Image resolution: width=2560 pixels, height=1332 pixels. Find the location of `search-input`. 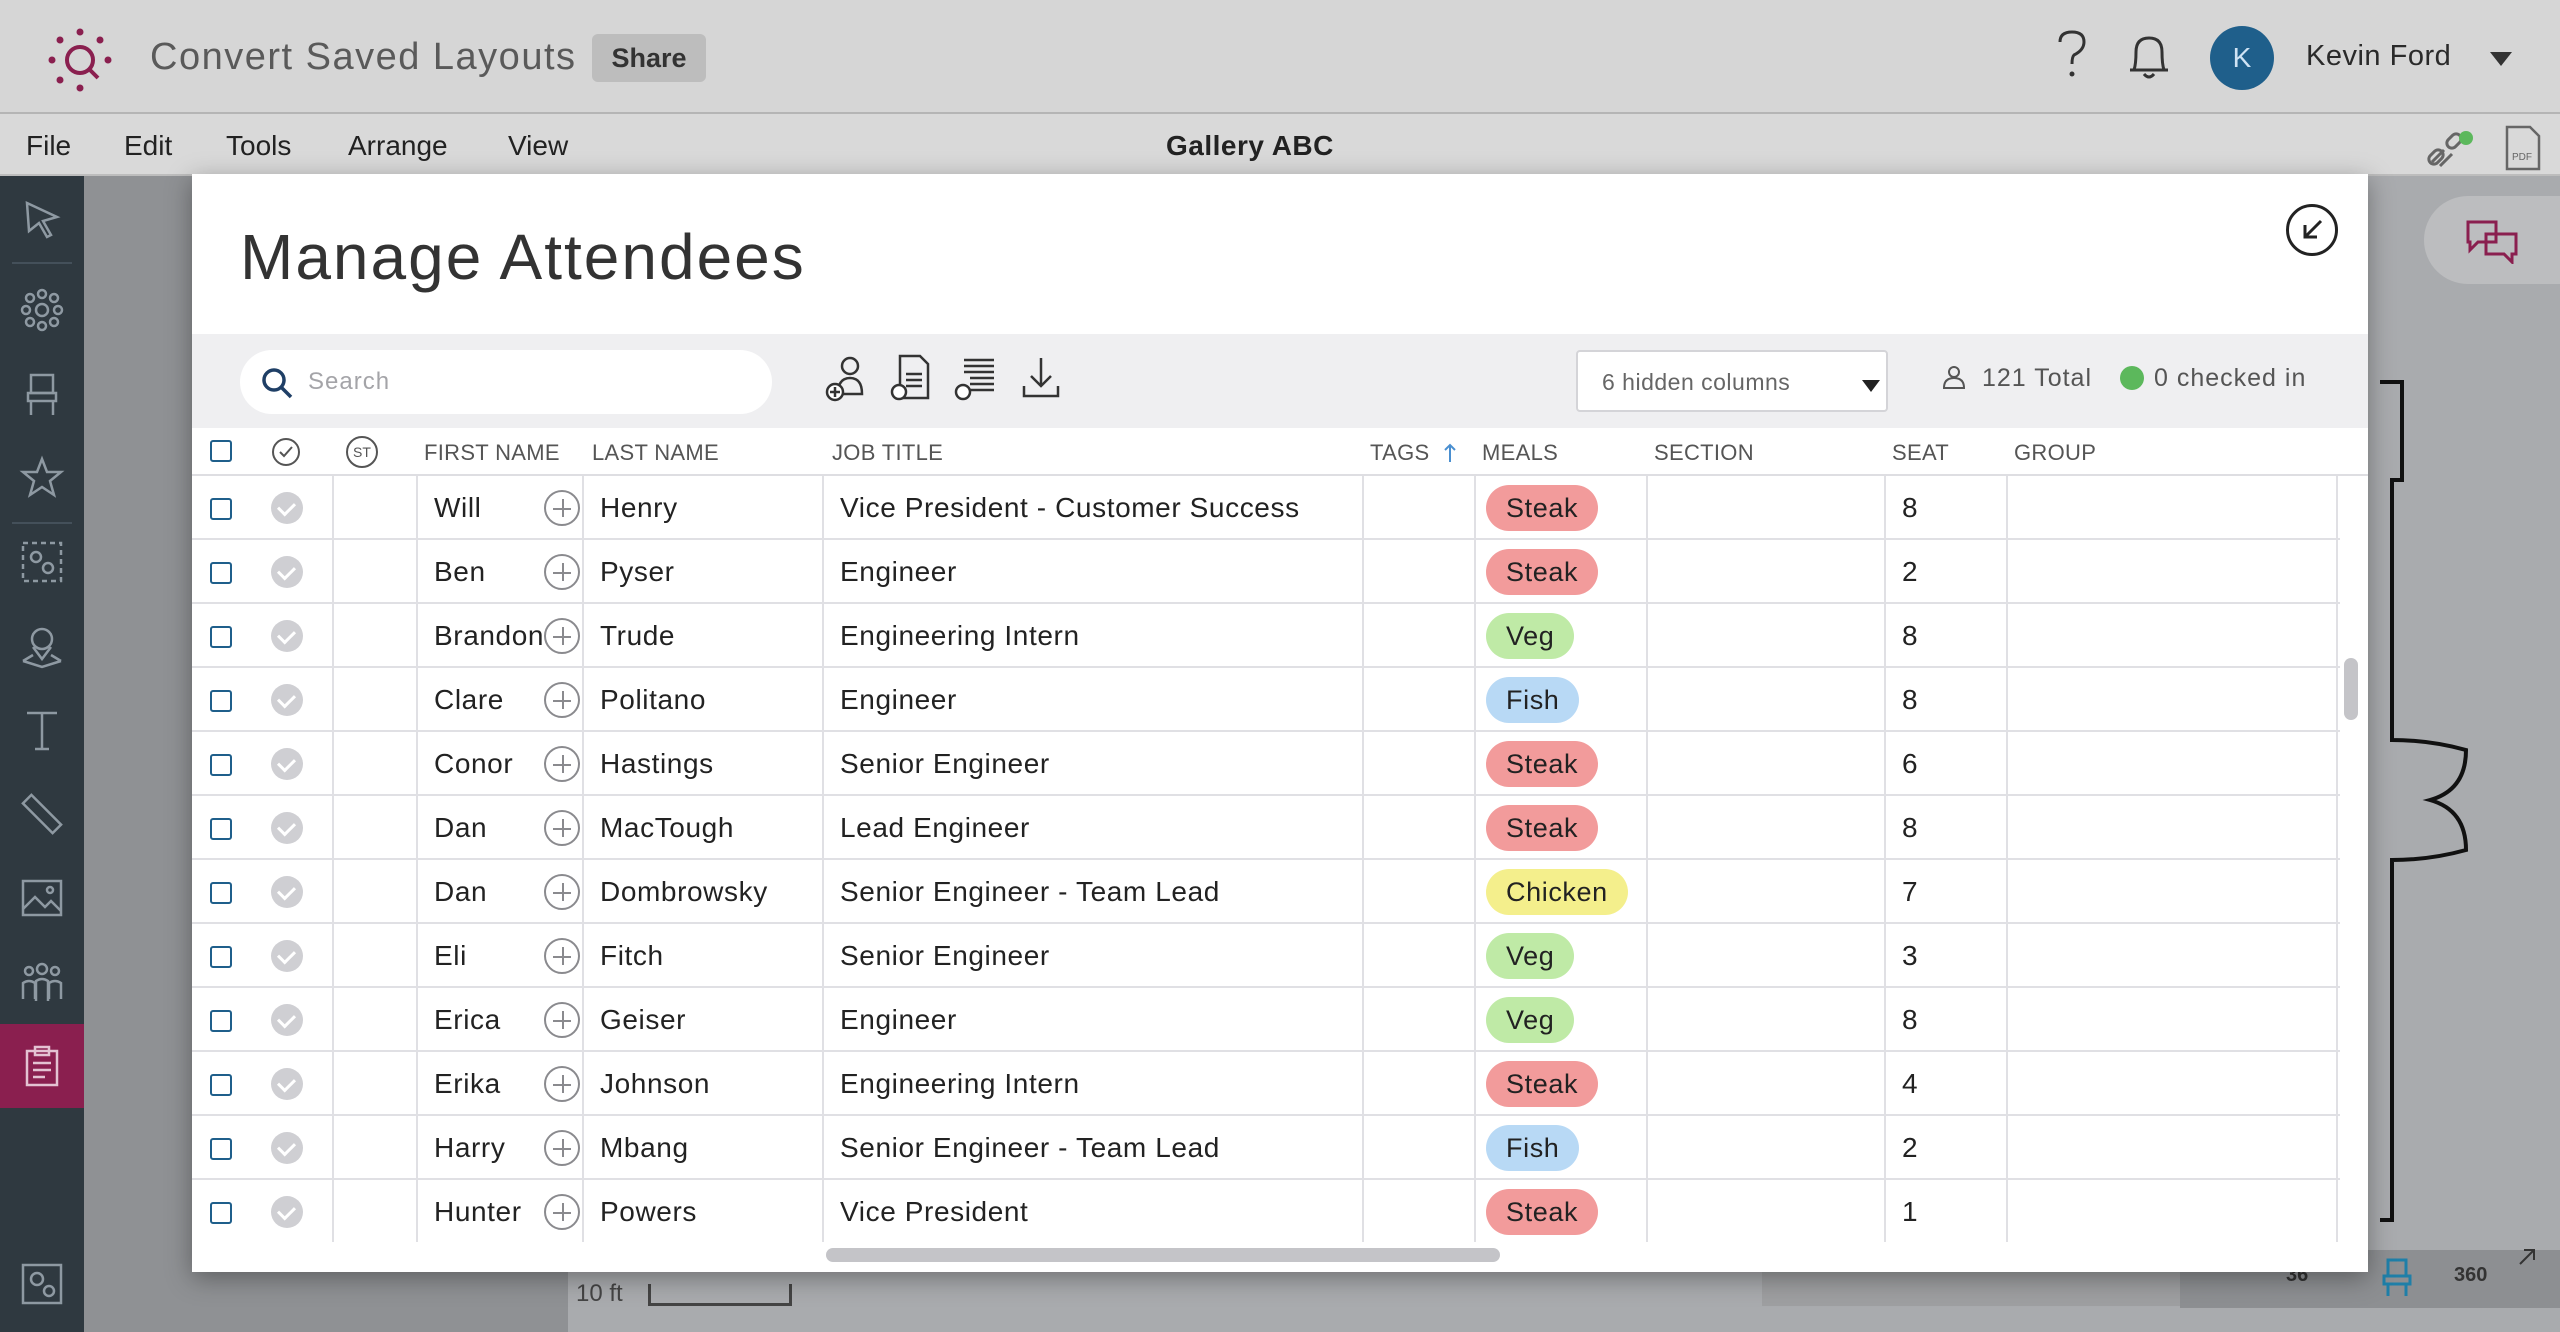

search-input is located at coordinates (528, 382).